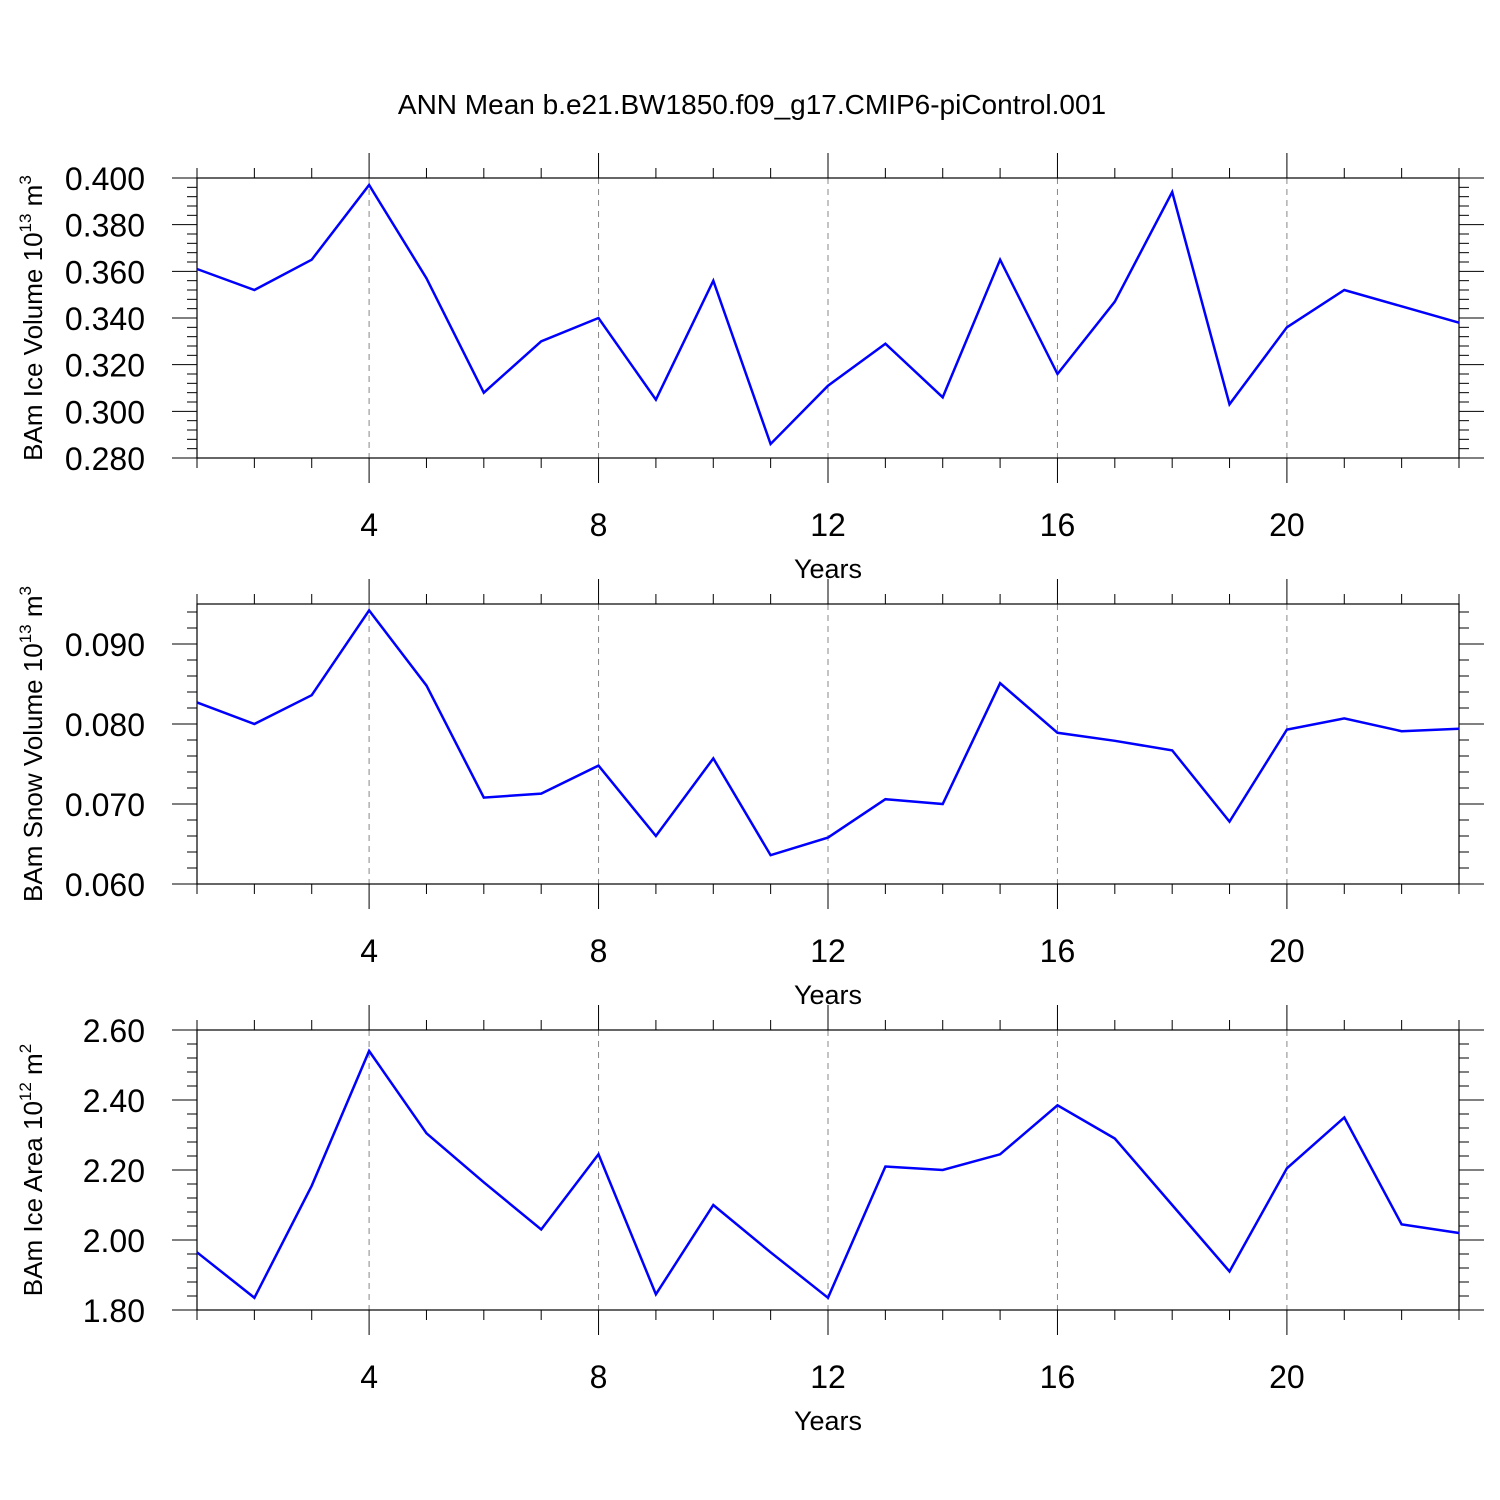 The height and width of the screenshot is (1500, 1500). Describe the element at coordinates (25, 1048) in the screenshot. I see `y-axis-label-unit-exponent: 2` at that location.